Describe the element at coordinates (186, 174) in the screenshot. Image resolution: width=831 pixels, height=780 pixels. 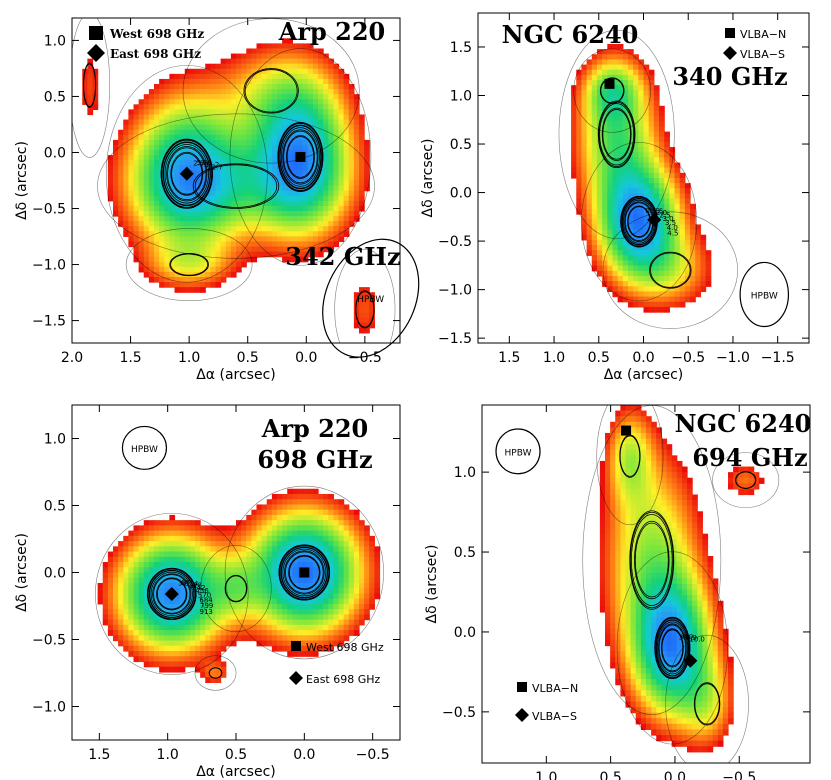
I see `contour-line` at that location.